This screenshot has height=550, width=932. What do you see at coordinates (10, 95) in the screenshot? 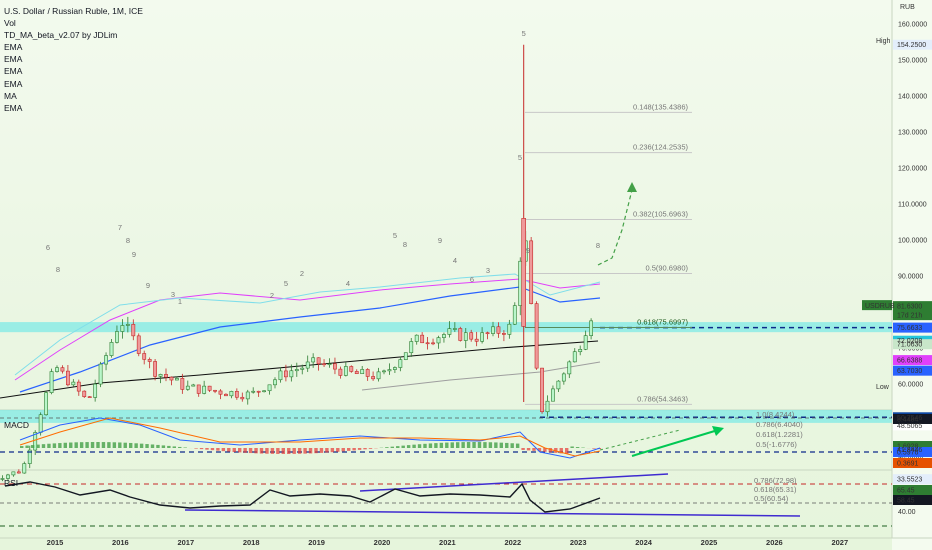
I see `indicator-ma: MA` at bounding box center [10, 95].